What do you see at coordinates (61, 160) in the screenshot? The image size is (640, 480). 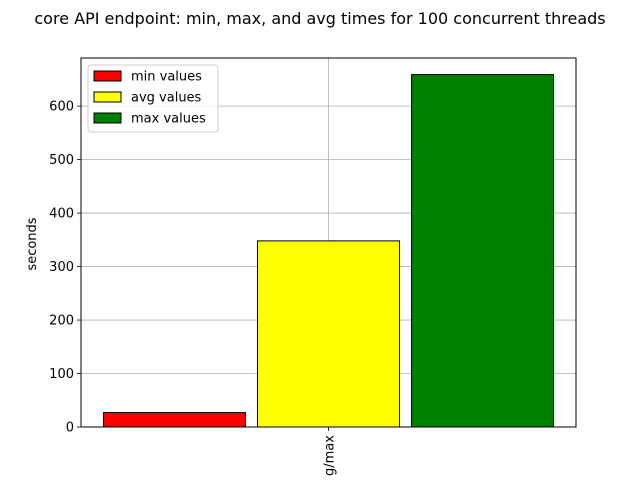 I see `y-tick-label: 500` at bounding box center [61, 160].